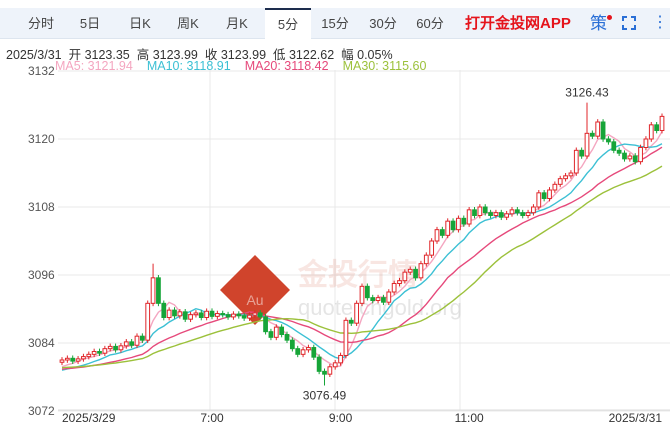 This screenshot has width=670, height=425. Describe the element at coordinates (347, 55) in the screenshot. I see `amp-label: 幅` at that location.